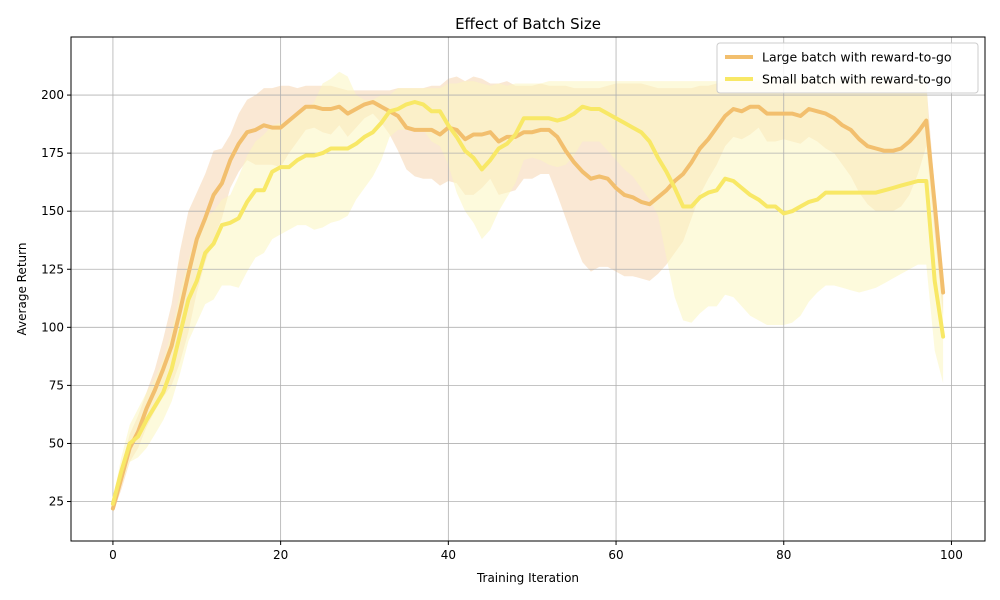 This screenshot has width=1000, height=600. Describe the element at coordinates (22, 289) in the screenshot. I see `y-axis-label: Average Return` at that location.